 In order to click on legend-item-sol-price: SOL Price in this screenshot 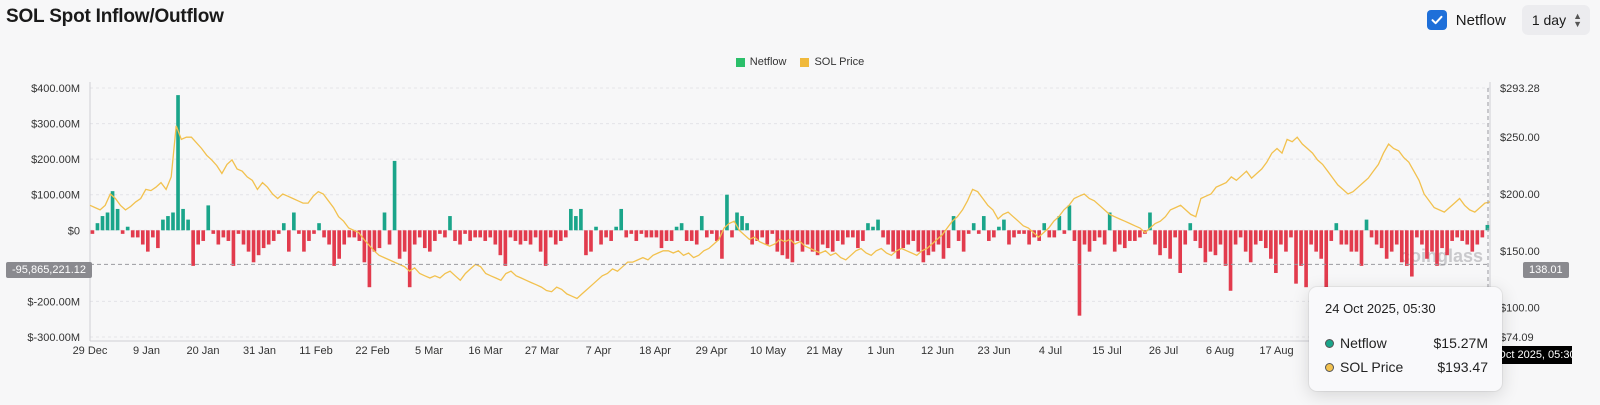, I will do `click(832, 62)`.